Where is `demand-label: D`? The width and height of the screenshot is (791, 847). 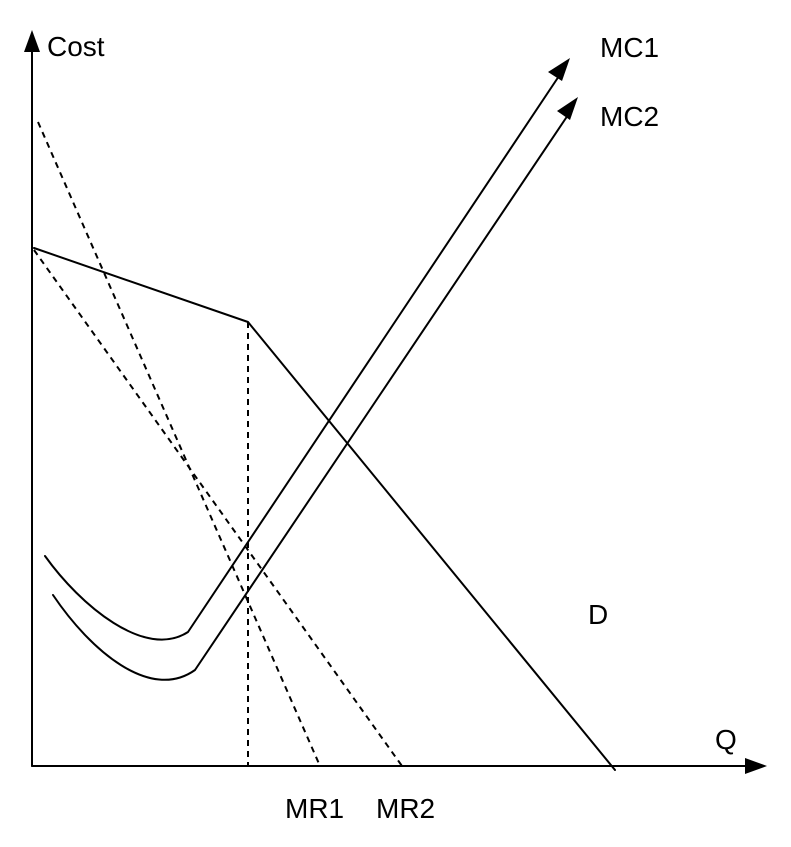 demand-label: D is located at coordinates (598, 614).